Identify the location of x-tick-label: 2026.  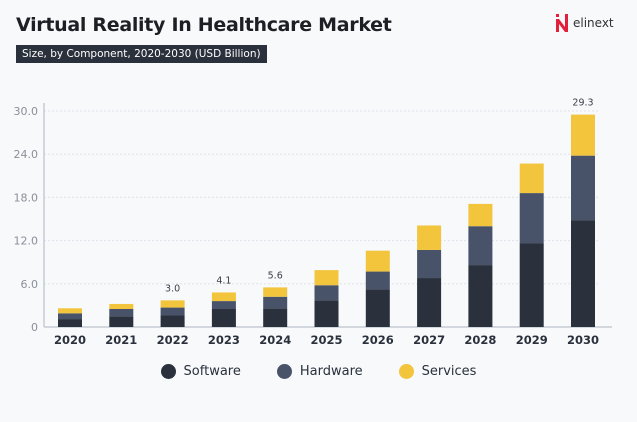
(378, 340).